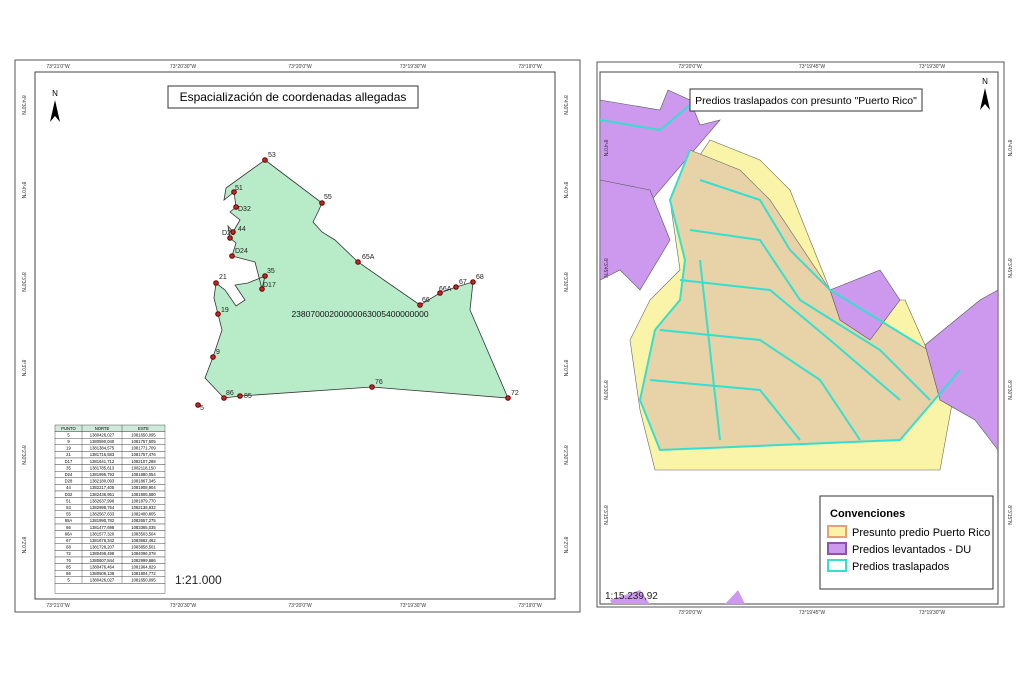 This screenshot has width=1021, height=676. I want to click on table-cell: 1083503,504, so click(143, 533).